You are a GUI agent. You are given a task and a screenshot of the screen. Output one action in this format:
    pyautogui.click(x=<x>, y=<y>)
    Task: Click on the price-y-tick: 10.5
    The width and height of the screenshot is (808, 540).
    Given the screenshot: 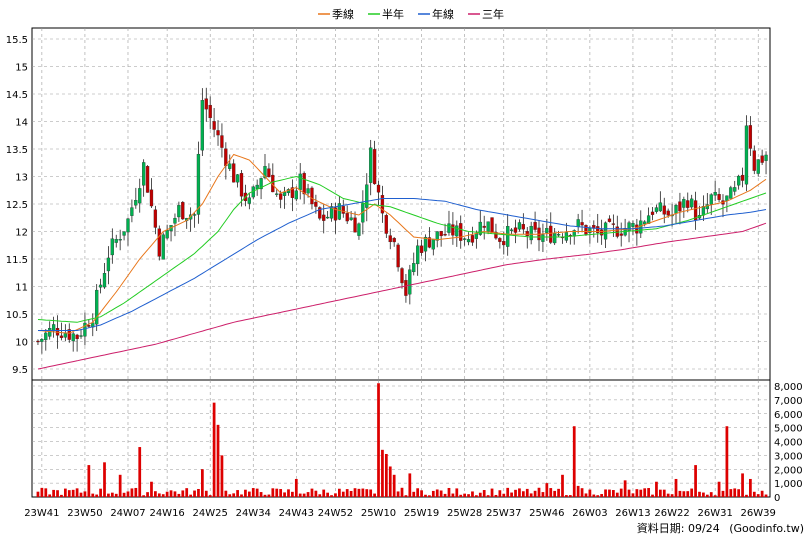 What is the action you would take?
    pyautogui.click(x=17, y=315)
    